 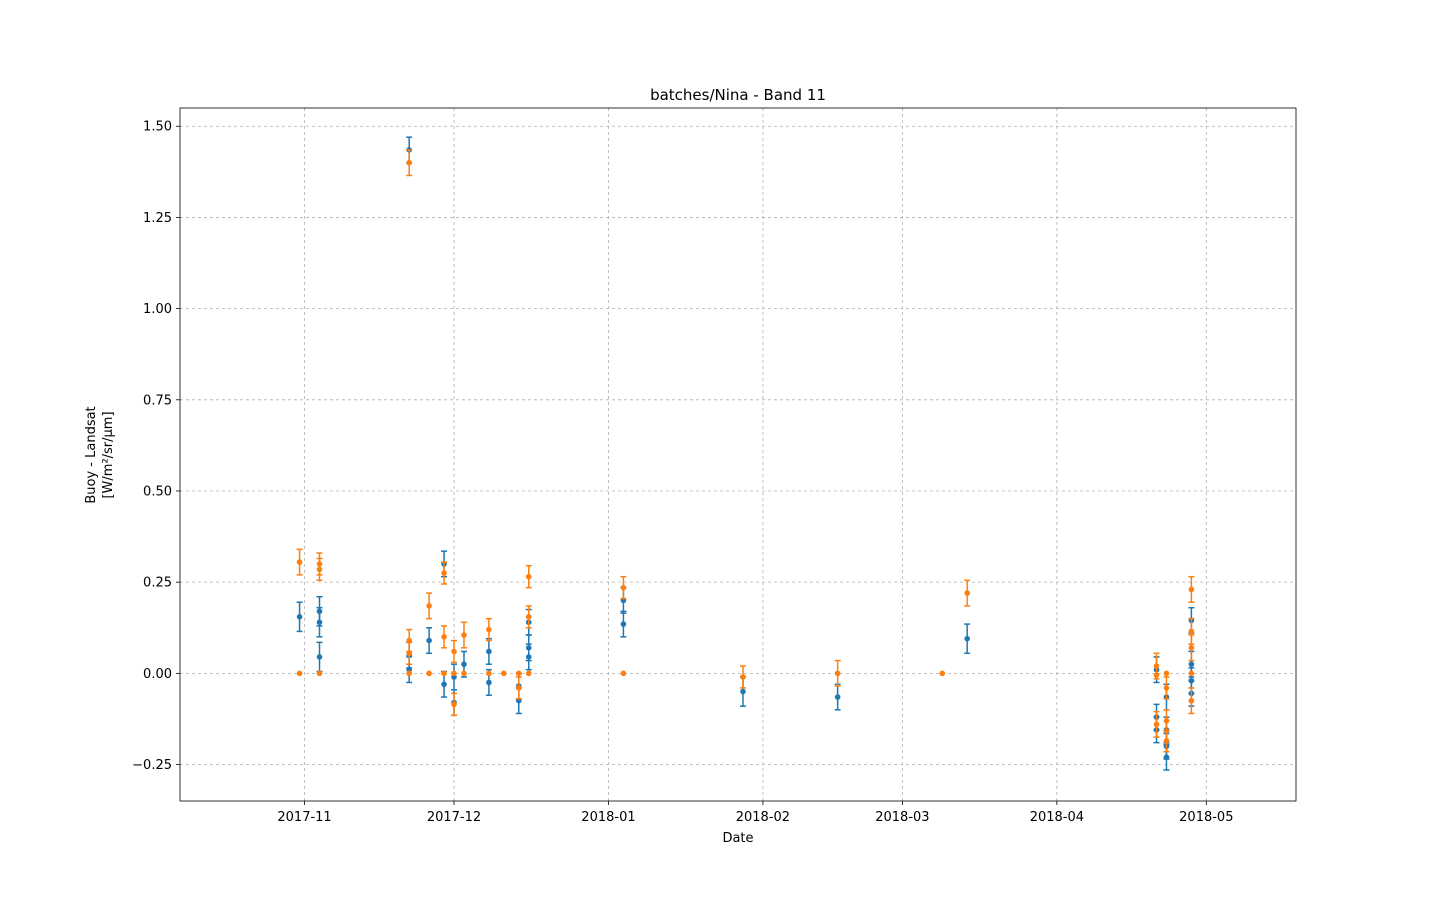 What do you see at coordinates (157, 491) in the screenshot?
I see `y-tick-label: 0.50` at bounding box center [157, 491].